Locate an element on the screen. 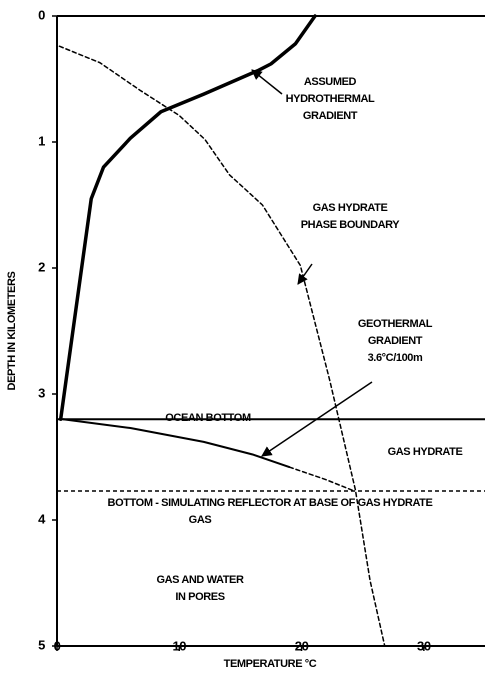 The height and width of the screenshot is (675, 486). y-tick-label: 0 is located at coordinates (41, 14).